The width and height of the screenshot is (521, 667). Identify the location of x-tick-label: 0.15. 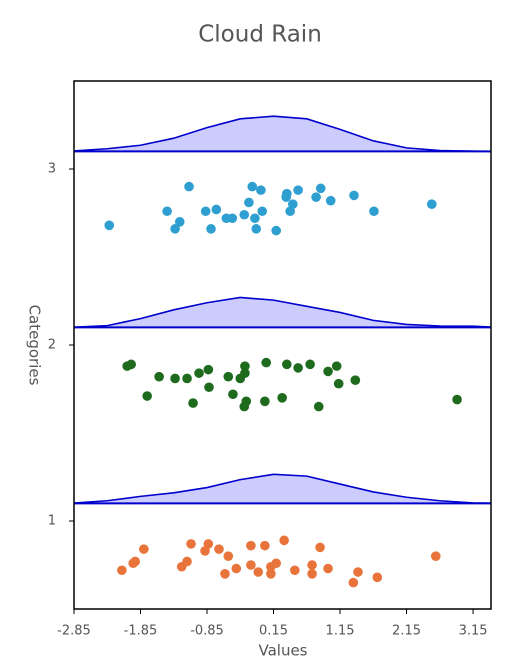
(273, 631).